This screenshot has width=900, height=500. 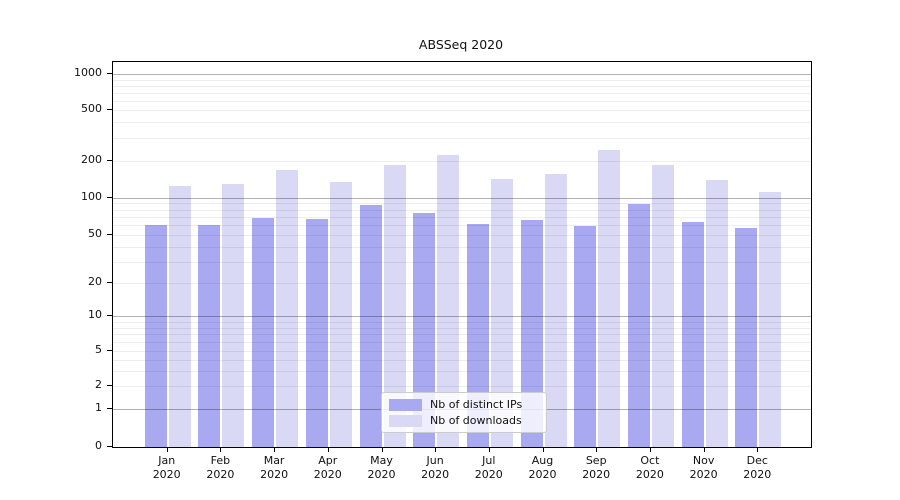 What do you see at coordinates (95, 315) in the screenshot?
I see `y-tick-label-10: 10` at bounding box center [95, 315].